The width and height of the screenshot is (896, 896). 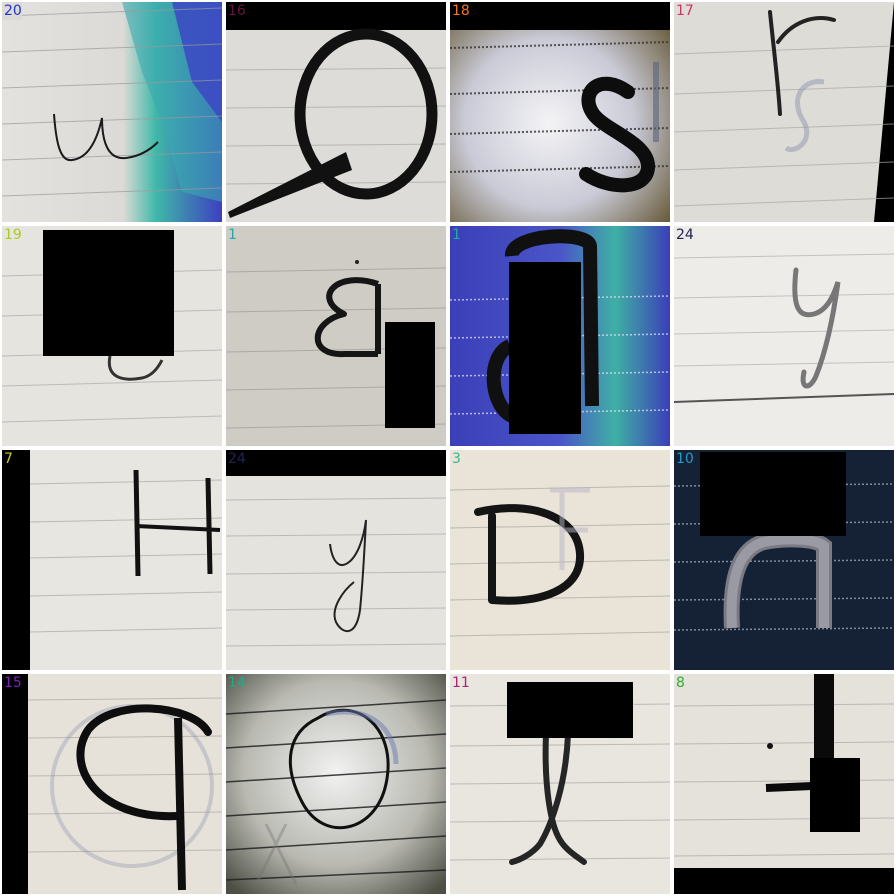 I want to click on tile-16: 8, so click(x=784, y=784).